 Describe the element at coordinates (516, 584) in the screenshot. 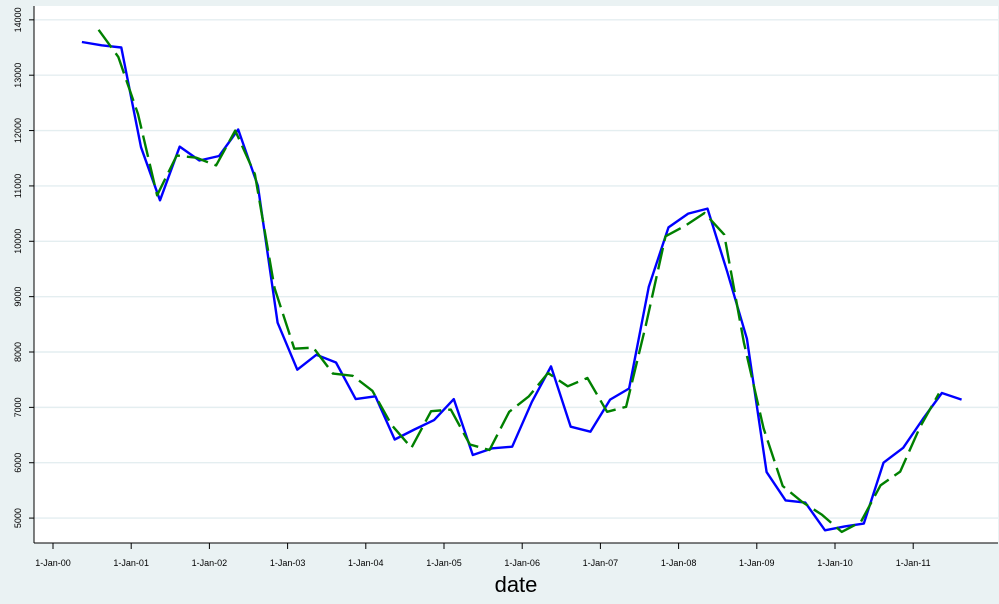

I see `x-axis-title: date` at that location.